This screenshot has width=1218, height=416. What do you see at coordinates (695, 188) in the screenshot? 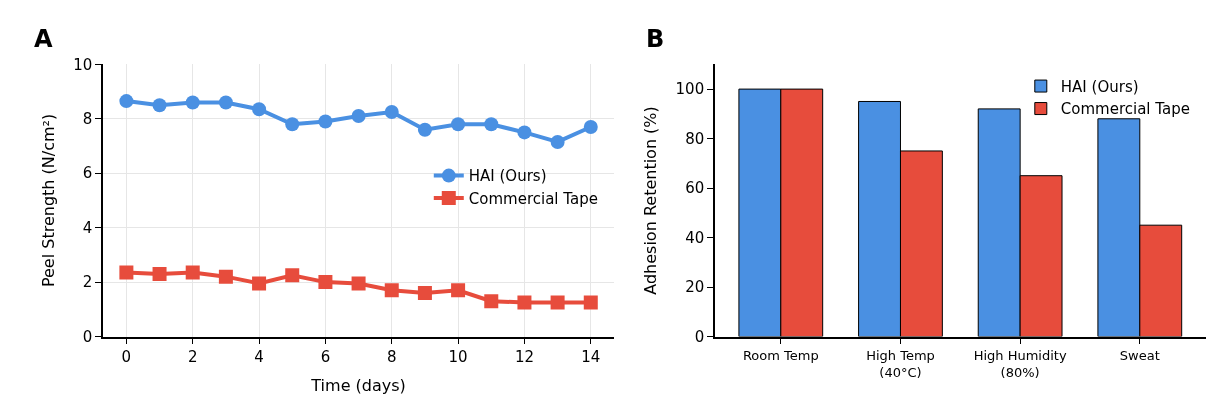
I see `y-tick-label: 60` at bounding box center [695, 188].